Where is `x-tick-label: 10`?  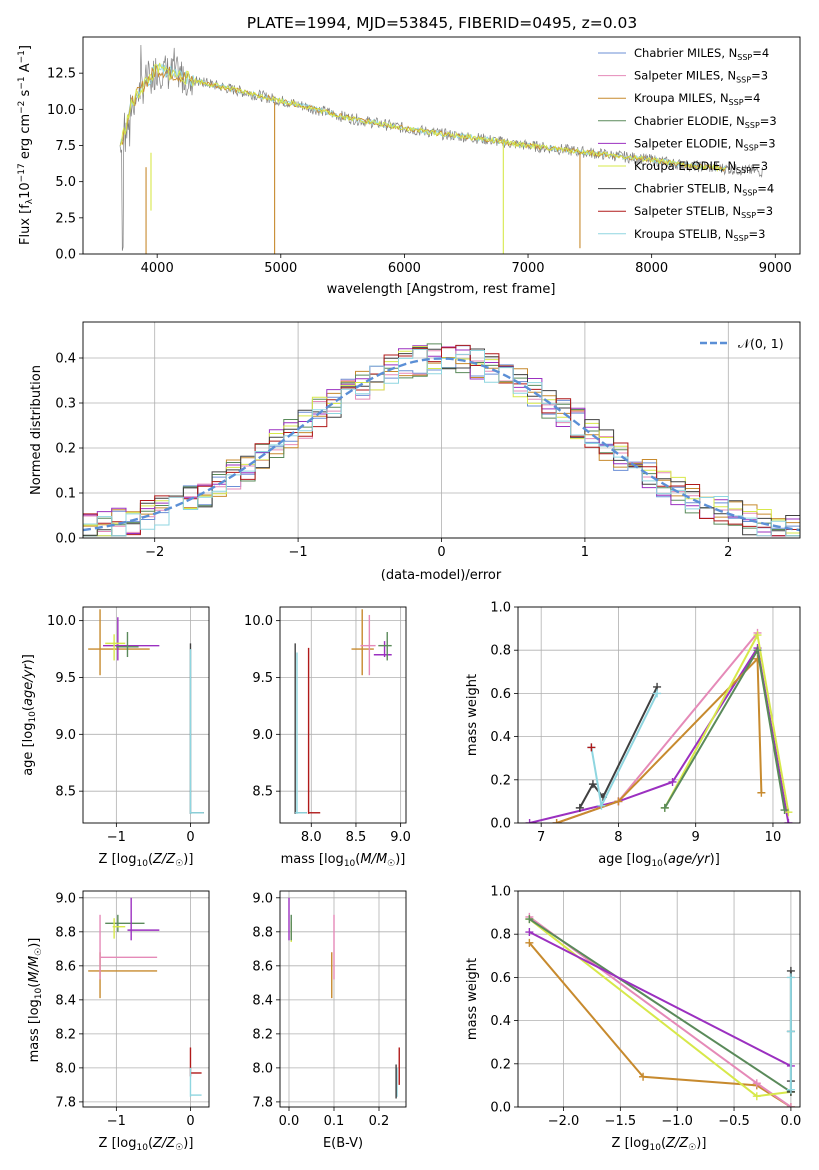 x-tick-label: 10 is located at coordinates (773, 837).